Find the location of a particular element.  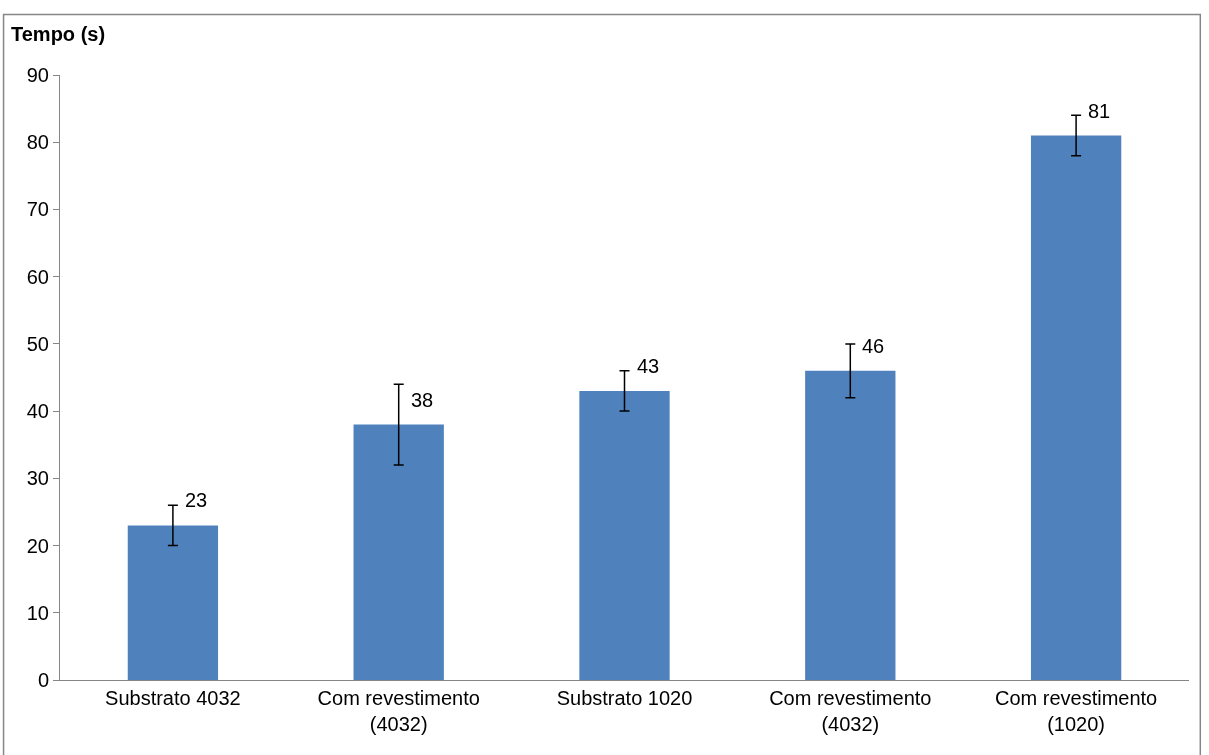

data-label: 38 is located at coordinates (422, 400).